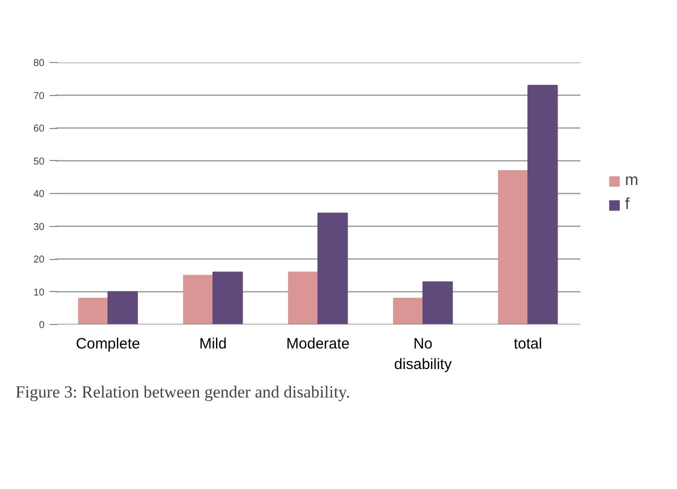 This screenshot has height=489, width=677. What do you see at coordinates (632, 181) in the screenshot?
I see `legend-label: m` at bounding box center [632, 181].